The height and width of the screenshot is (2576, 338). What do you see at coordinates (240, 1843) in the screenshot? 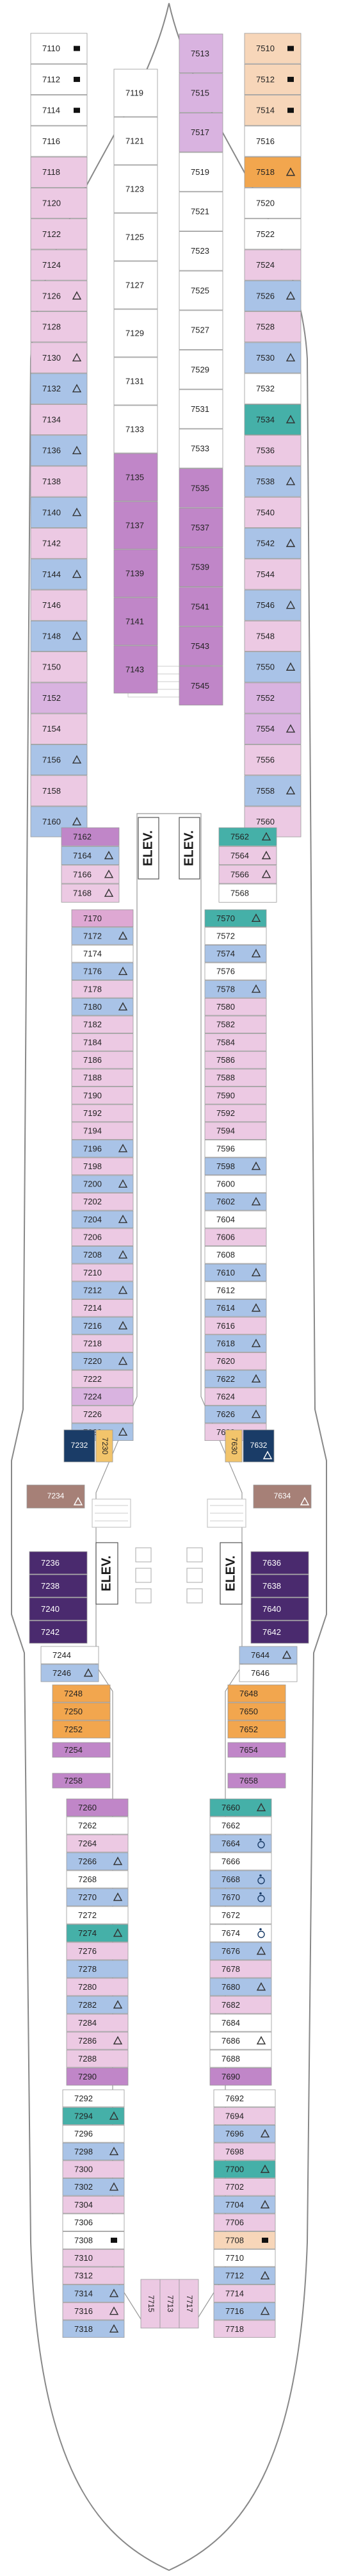
I see `cabin-7664: 7664` at bounding box center [240, 1843].